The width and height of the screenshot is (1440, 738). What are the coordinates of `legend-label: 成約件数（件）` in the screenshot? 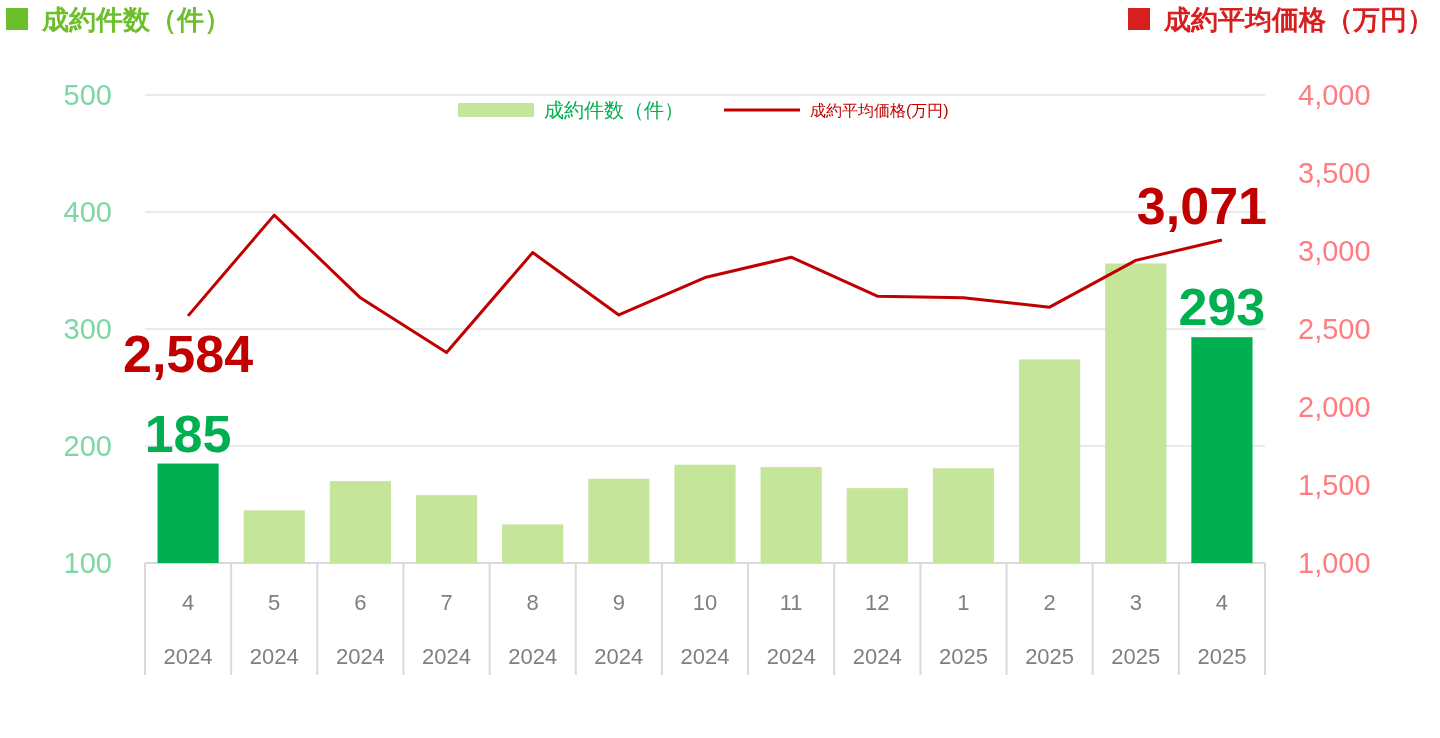 It's located at (614, 110).